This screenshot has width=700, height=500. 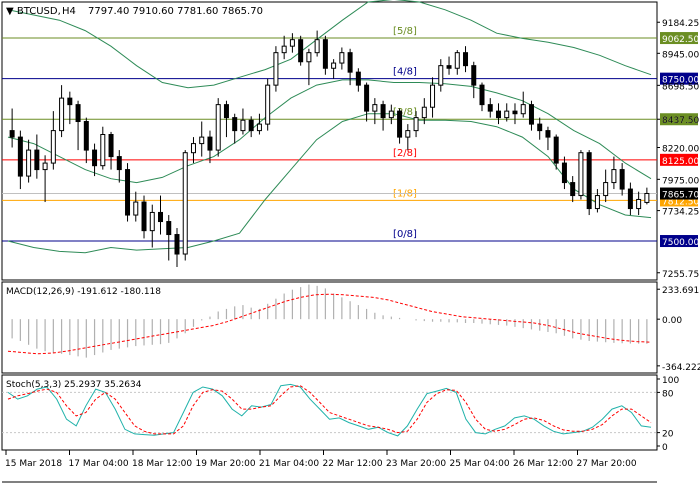 What do you see at coordinates (74, 385) in the screenshot?
I see `stoch-title: Stoch(5,3,3) 25.2937 35.2634` at bounding box center [74, 385].